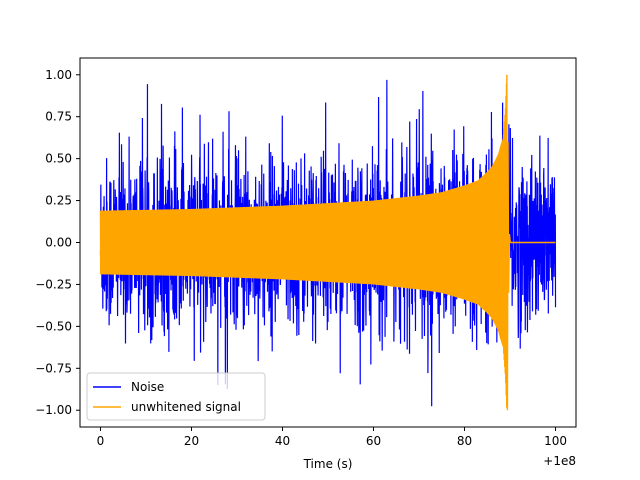 The image size is (640, 480). I want to click on x-tick-label: 0, so click(101, 441).